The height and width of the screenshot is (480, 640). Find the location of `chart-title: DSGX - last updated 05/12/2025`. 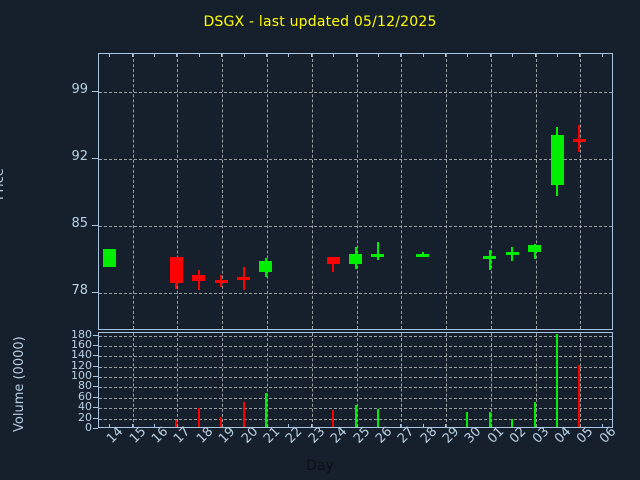

chart-title: DSGX - last updated 05/12/2025 is located at coordinates (320, 22).